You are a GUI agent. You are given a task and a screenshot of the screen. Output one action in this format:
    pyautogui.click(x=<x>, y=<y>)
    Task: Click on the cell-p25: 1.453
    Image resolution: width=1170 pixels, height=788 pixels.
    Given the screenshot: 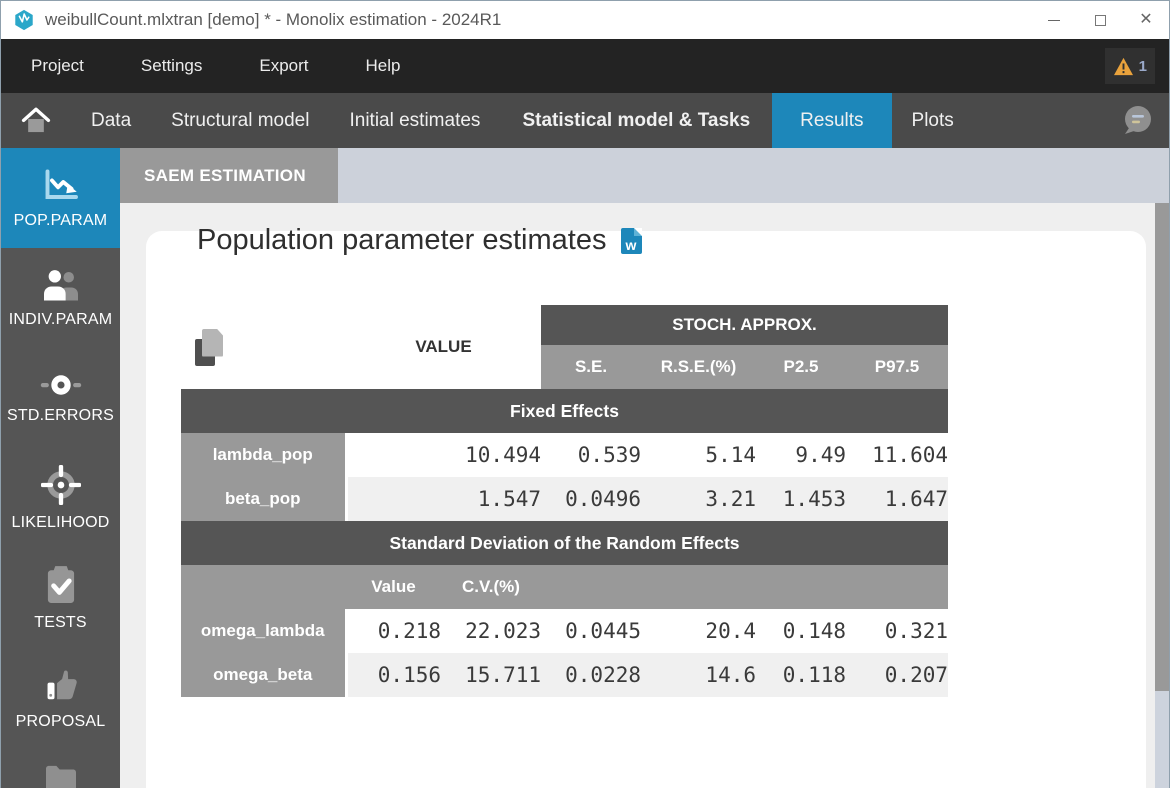 What is the action you would take?
    pyautogui.click(x=801, y=499)
    